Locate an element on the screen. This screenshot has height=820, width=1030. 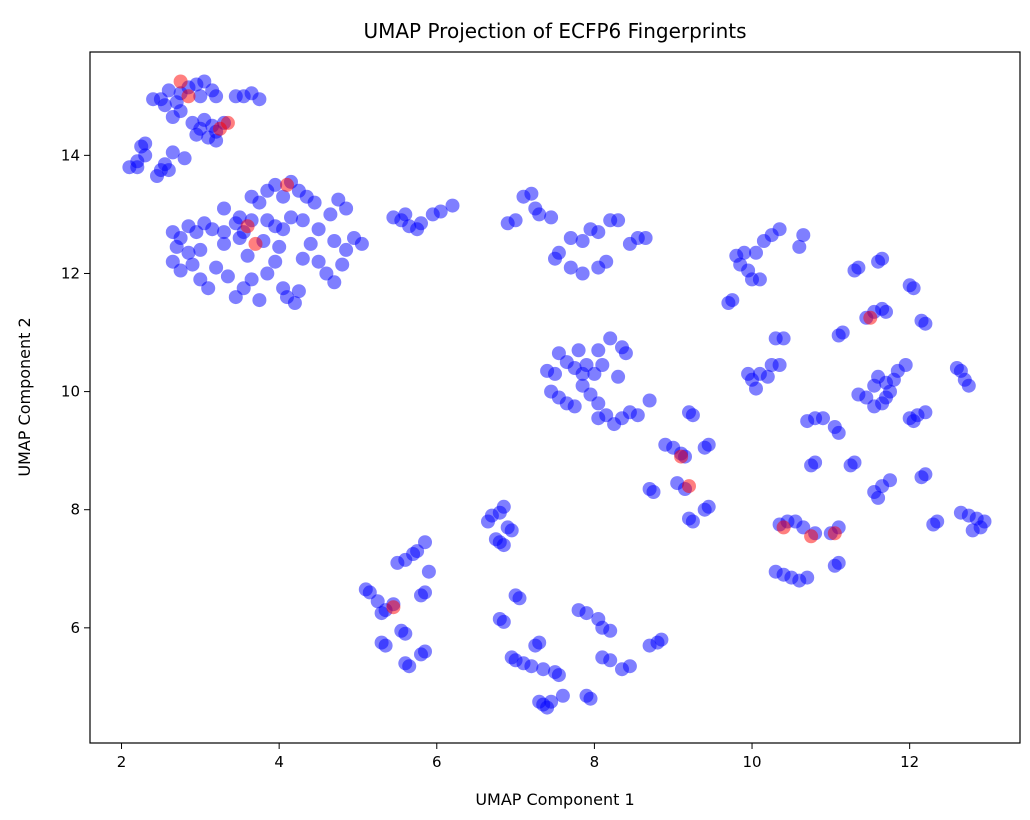
y-axis-label: UMAP Component 2 is located at coordinates (24, 396).